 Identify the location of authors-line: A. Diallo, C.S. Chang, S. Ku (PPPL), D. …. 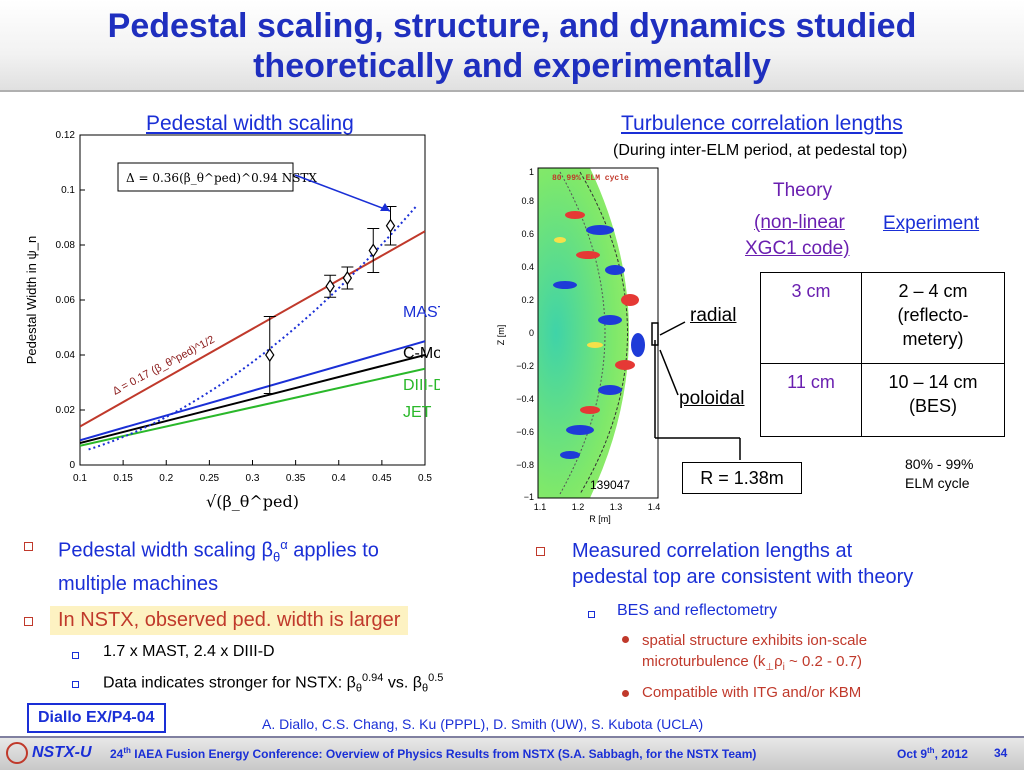
(483, 724).